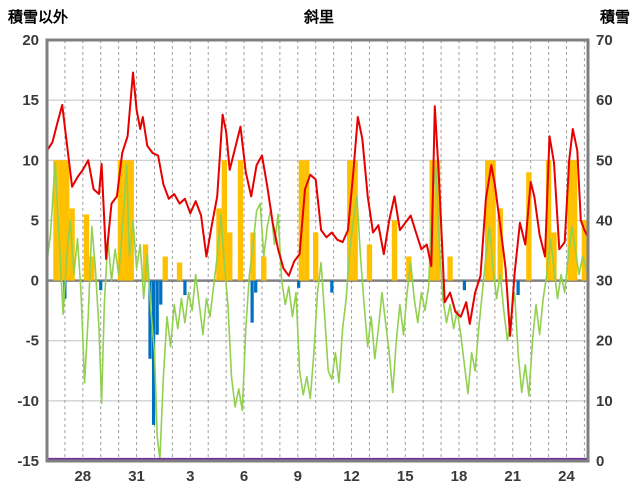 This screenshot has width=636, height=501. Describe the element at coordinates (244, 476) in the screenshot. I see `x-tick-label: 6` at that location.